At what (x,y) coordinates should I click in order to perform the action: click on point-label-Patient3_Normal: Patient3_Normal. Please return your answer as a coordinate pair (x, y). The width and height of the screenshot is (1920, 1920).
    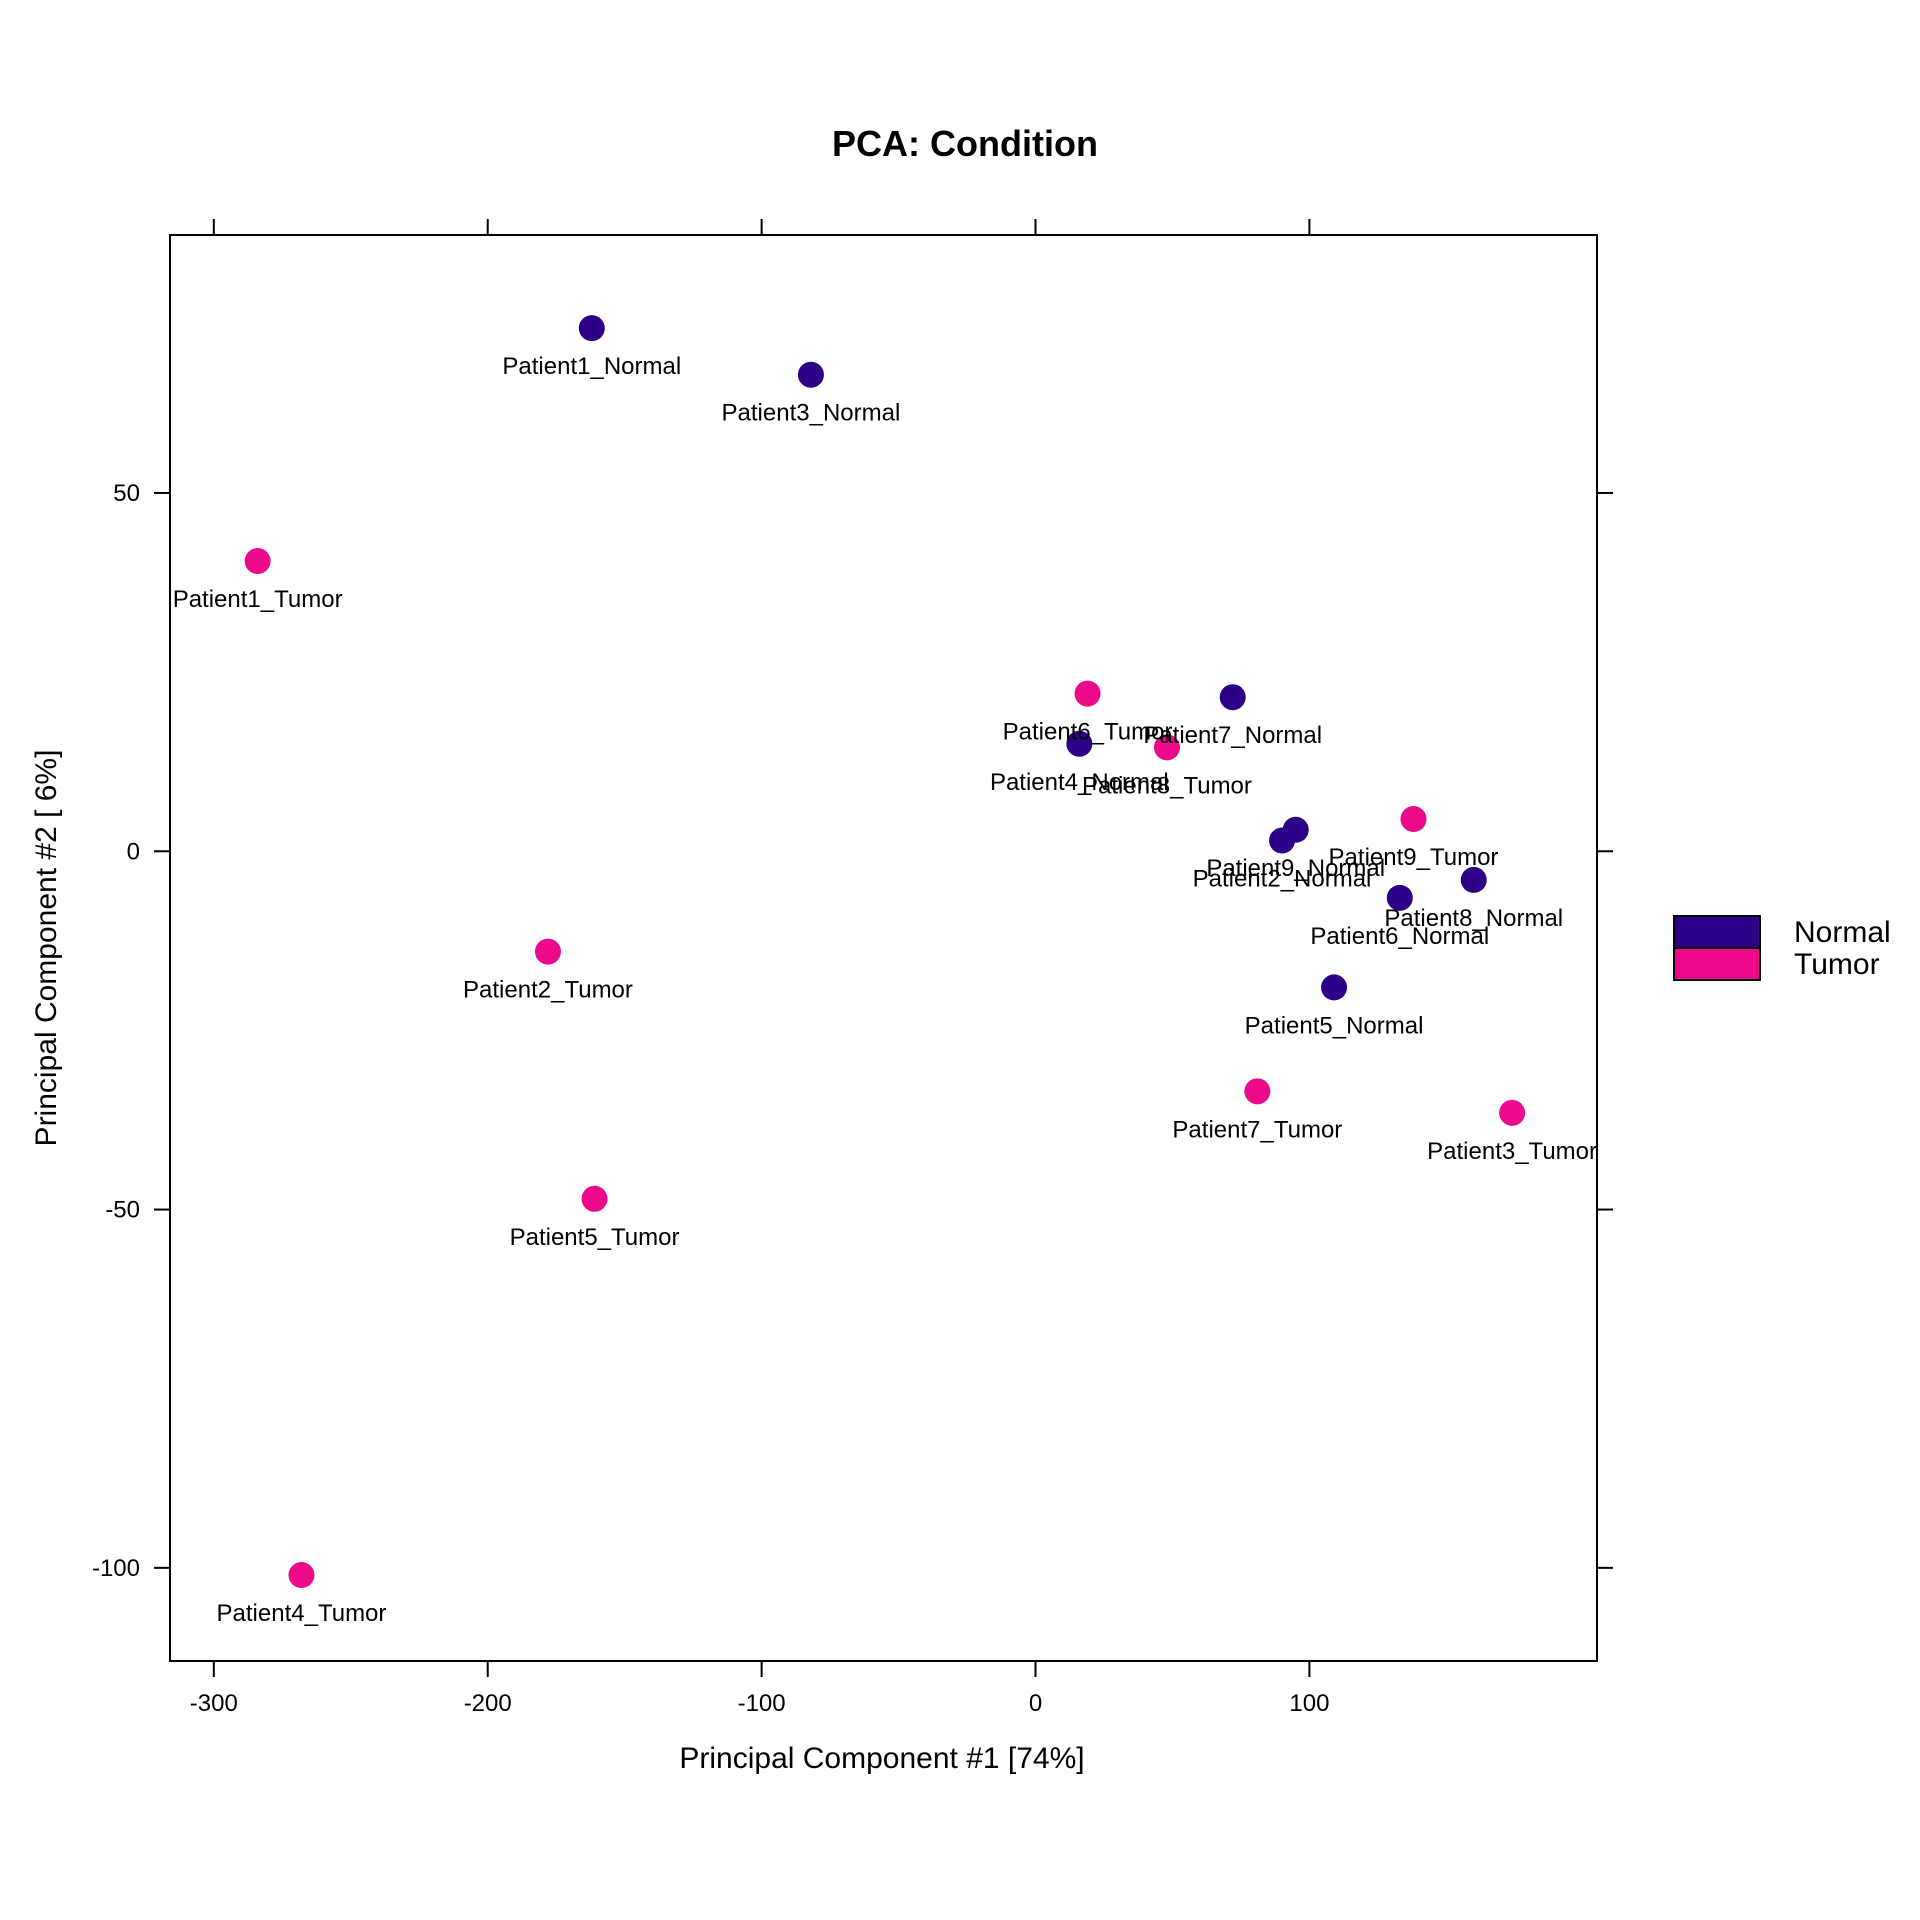
    Looking at the image, I should click on (811, 413).